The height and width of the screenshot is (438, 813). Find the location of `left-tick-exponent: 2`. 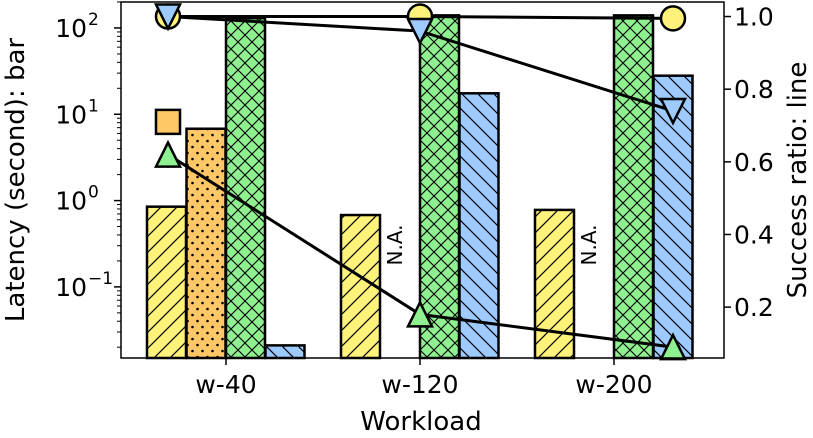

left-tick-exponent: 2 is located at coordinates (93, 20).